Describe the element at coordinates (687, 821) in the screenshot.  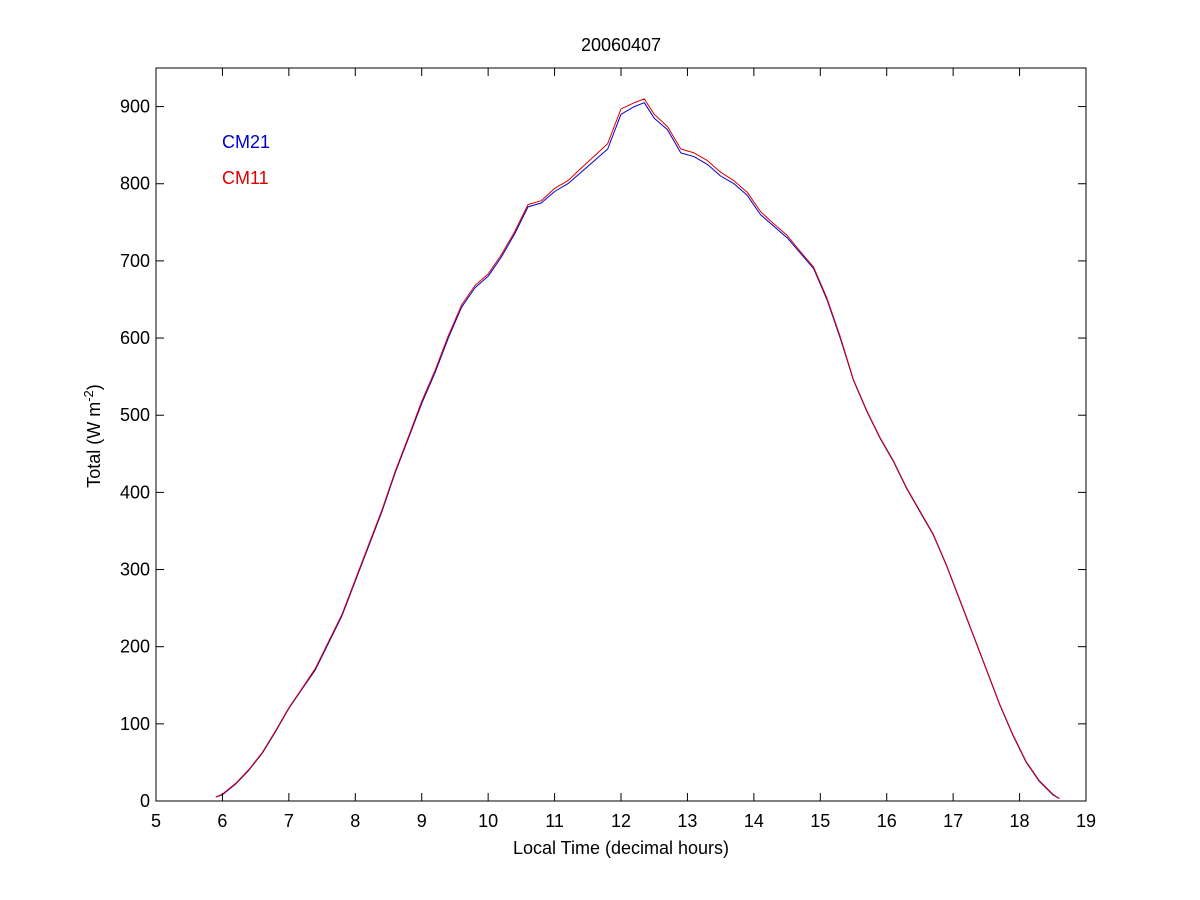
I see `x-tick-label: 13` at that location.